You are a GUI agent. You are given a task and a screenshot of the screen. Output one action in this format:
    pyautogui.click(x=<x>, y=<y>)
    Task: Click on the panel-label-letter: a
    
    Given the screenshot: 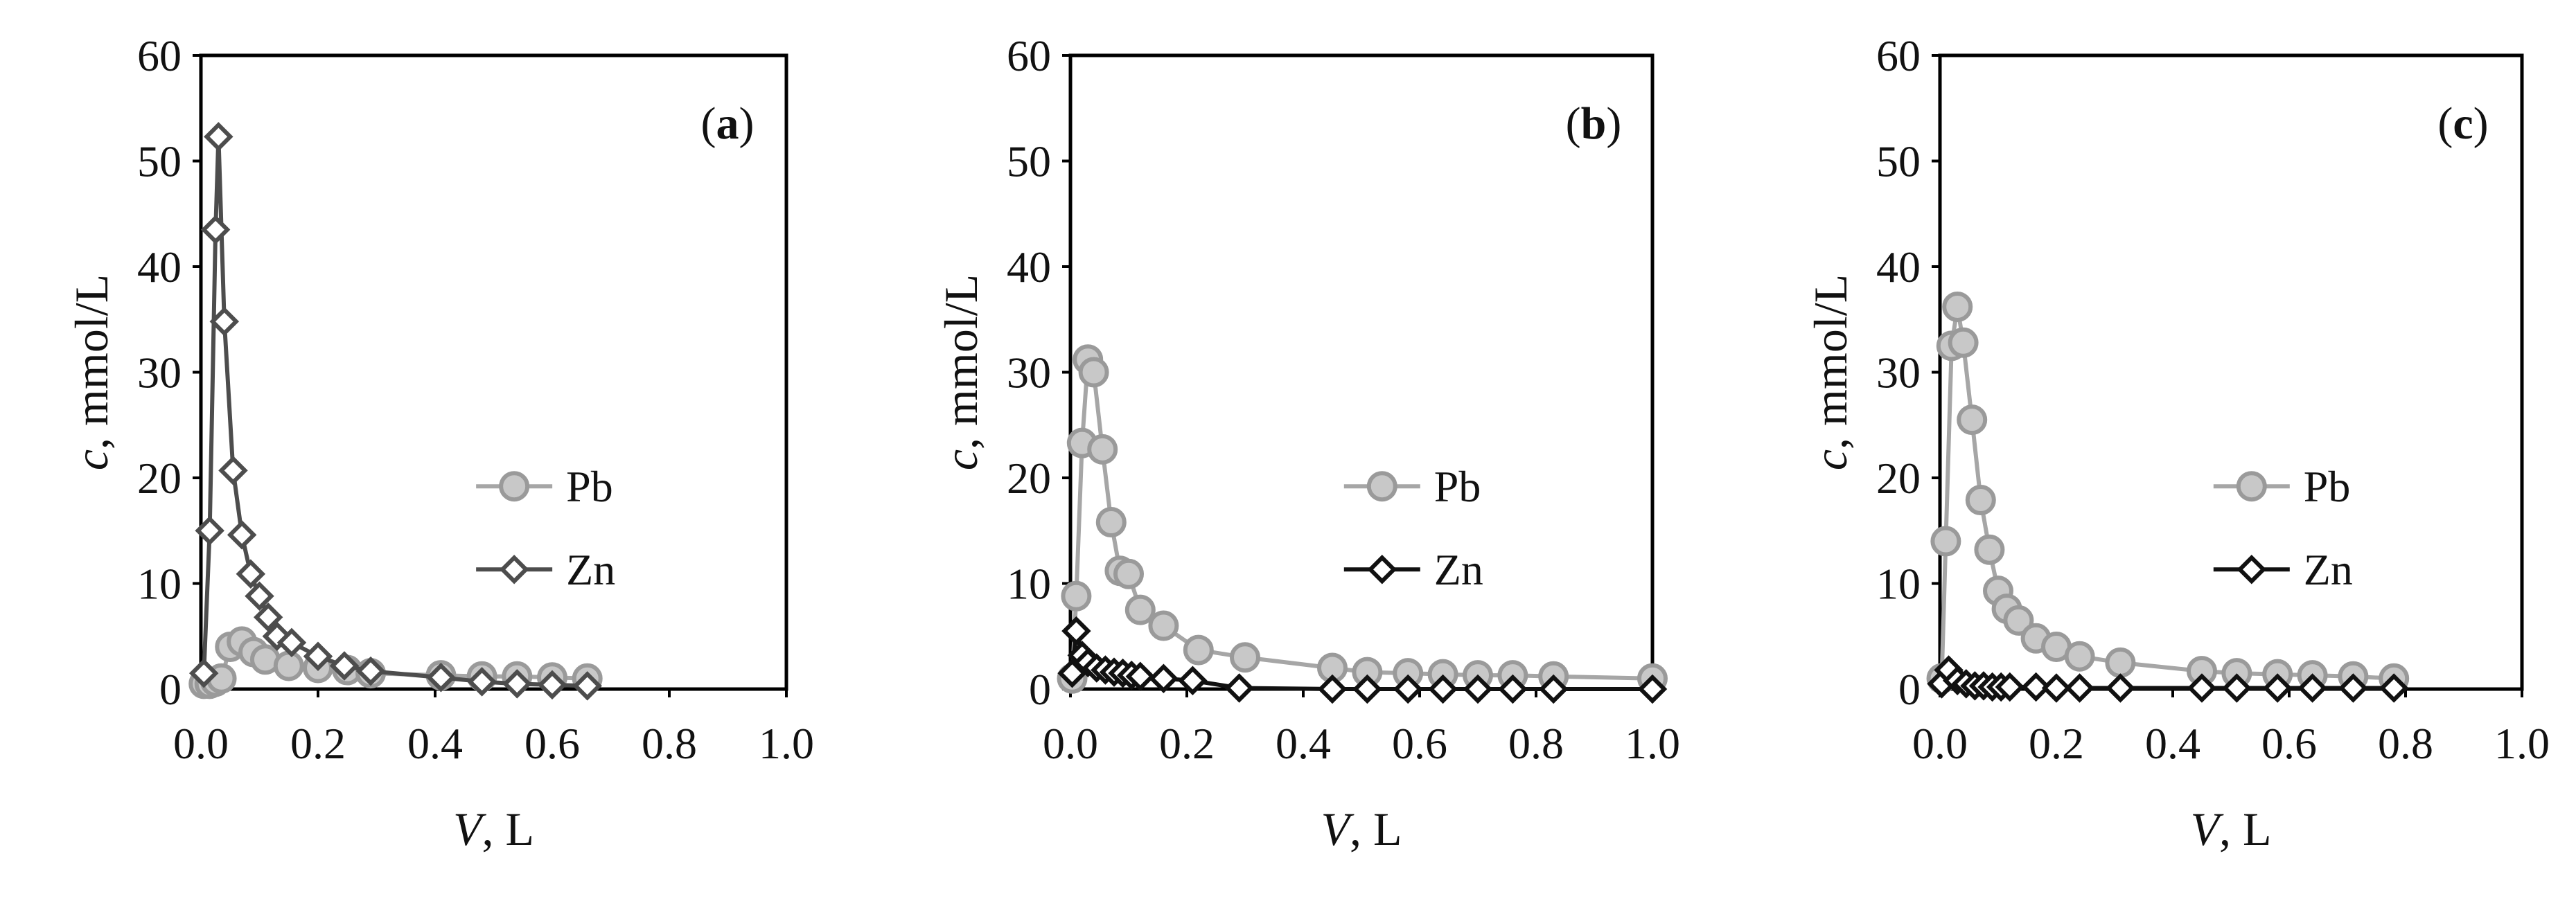 What is the action you would take?
    pyautogui.click(x=727, y=124)
    